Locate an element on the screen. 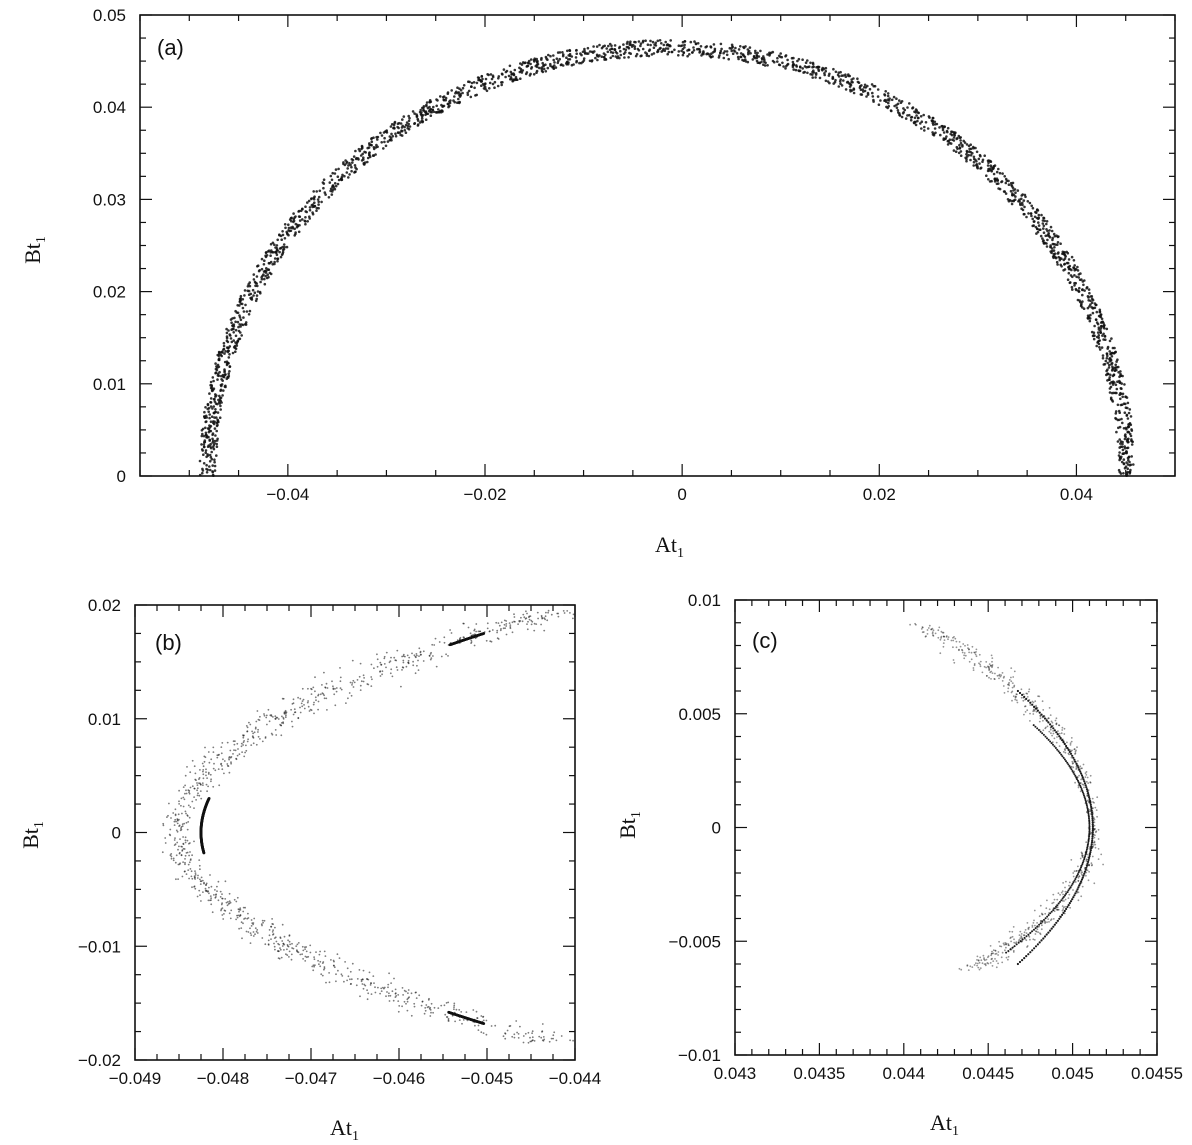 The height and width of the screenshot is (1145, 1192). panel-c-ticks is located at coordinates (946, 827).